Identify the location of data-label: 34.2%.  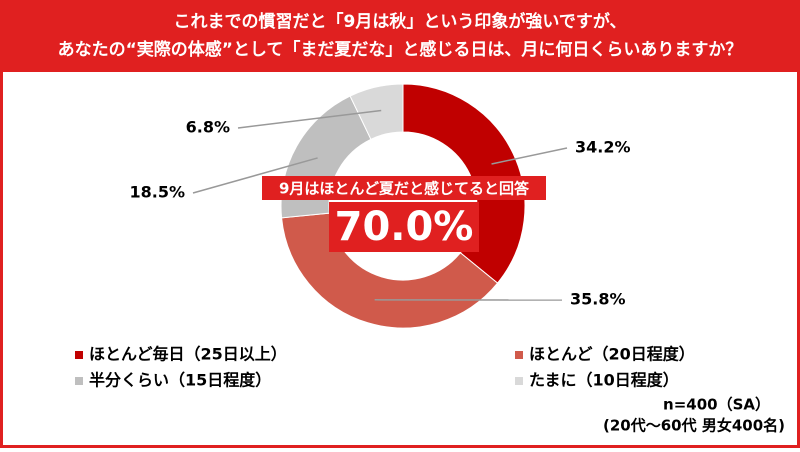
(603, 147).